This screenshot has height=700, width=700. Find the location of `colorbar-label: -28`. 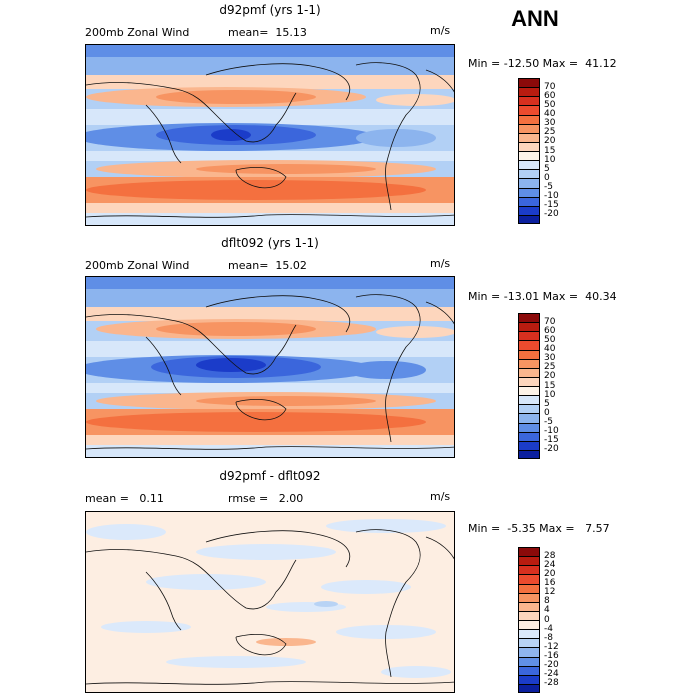

colorbar-label: -28 is located at coordinates (551, 683).